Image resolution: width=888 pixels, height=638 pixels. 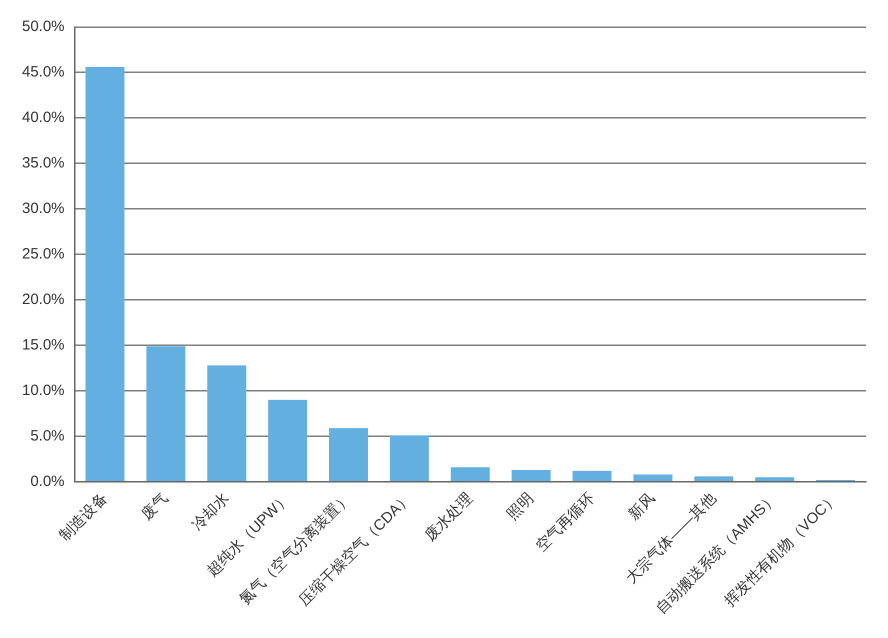 What do you see at coordinates (47, 481) in the screenshot?
I see `y-tick-label: 0.0%` at bounding box center [47, 481].